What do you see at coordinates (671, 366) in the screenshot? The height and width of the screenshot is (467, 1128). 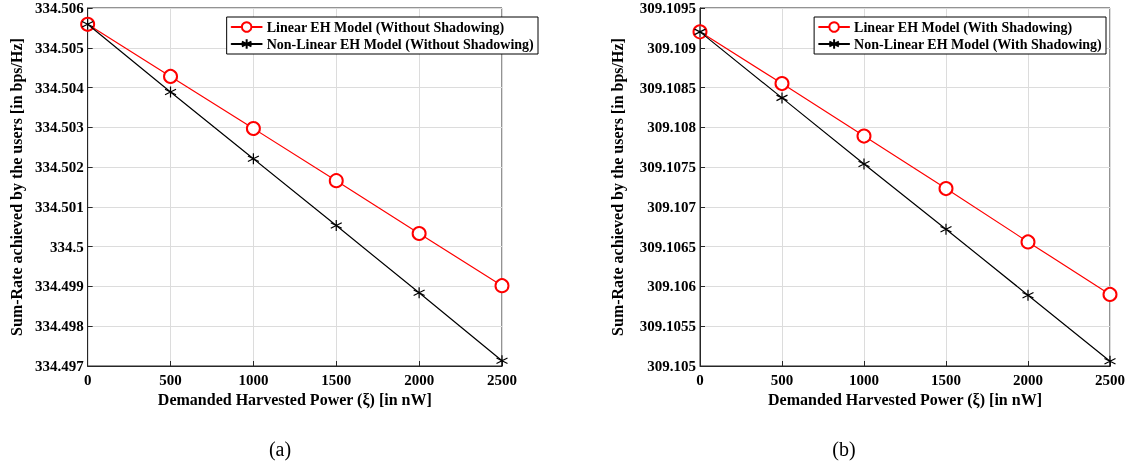 I see `y-tick-label: 309.105` at bounding box center [671, 366].